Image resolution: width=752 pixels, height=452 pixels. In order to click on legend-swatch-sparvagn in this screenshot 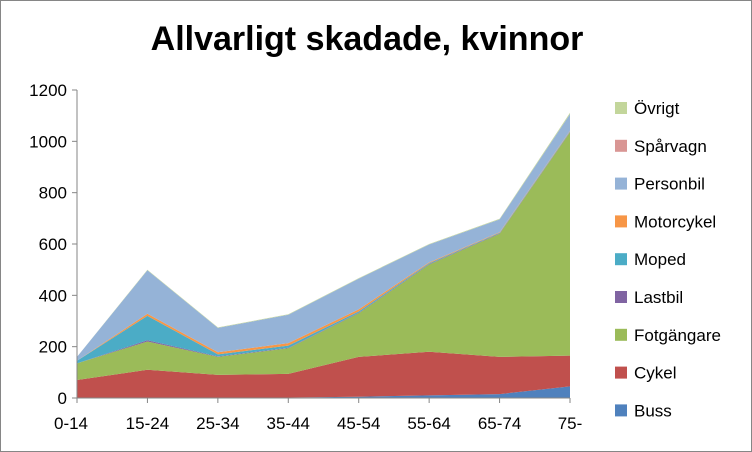, I will do `click(621, 145)`.